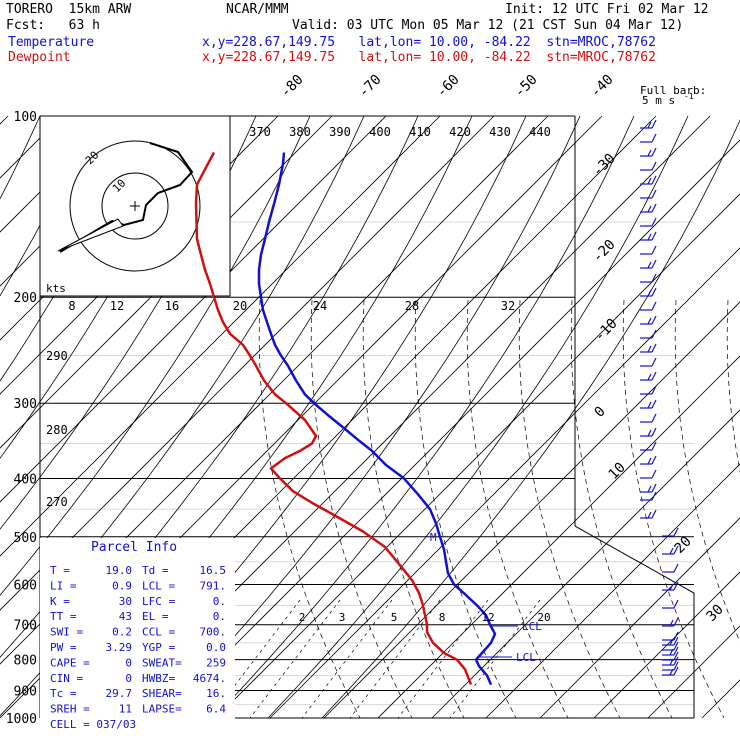 This screenshot has height=740, width=740. Describe the element at coordinates (433, 537) in the screenshot. I see `m-marker: M` at that location.